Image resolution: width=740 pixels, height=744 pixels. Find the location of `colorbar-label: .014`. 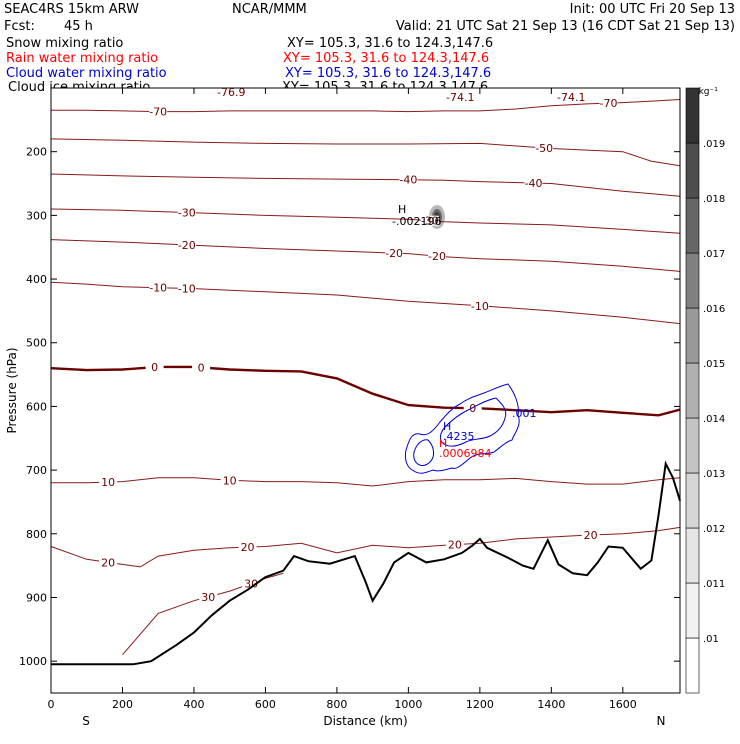

colorbar-label: .014 is located at coordinates (714, 419).